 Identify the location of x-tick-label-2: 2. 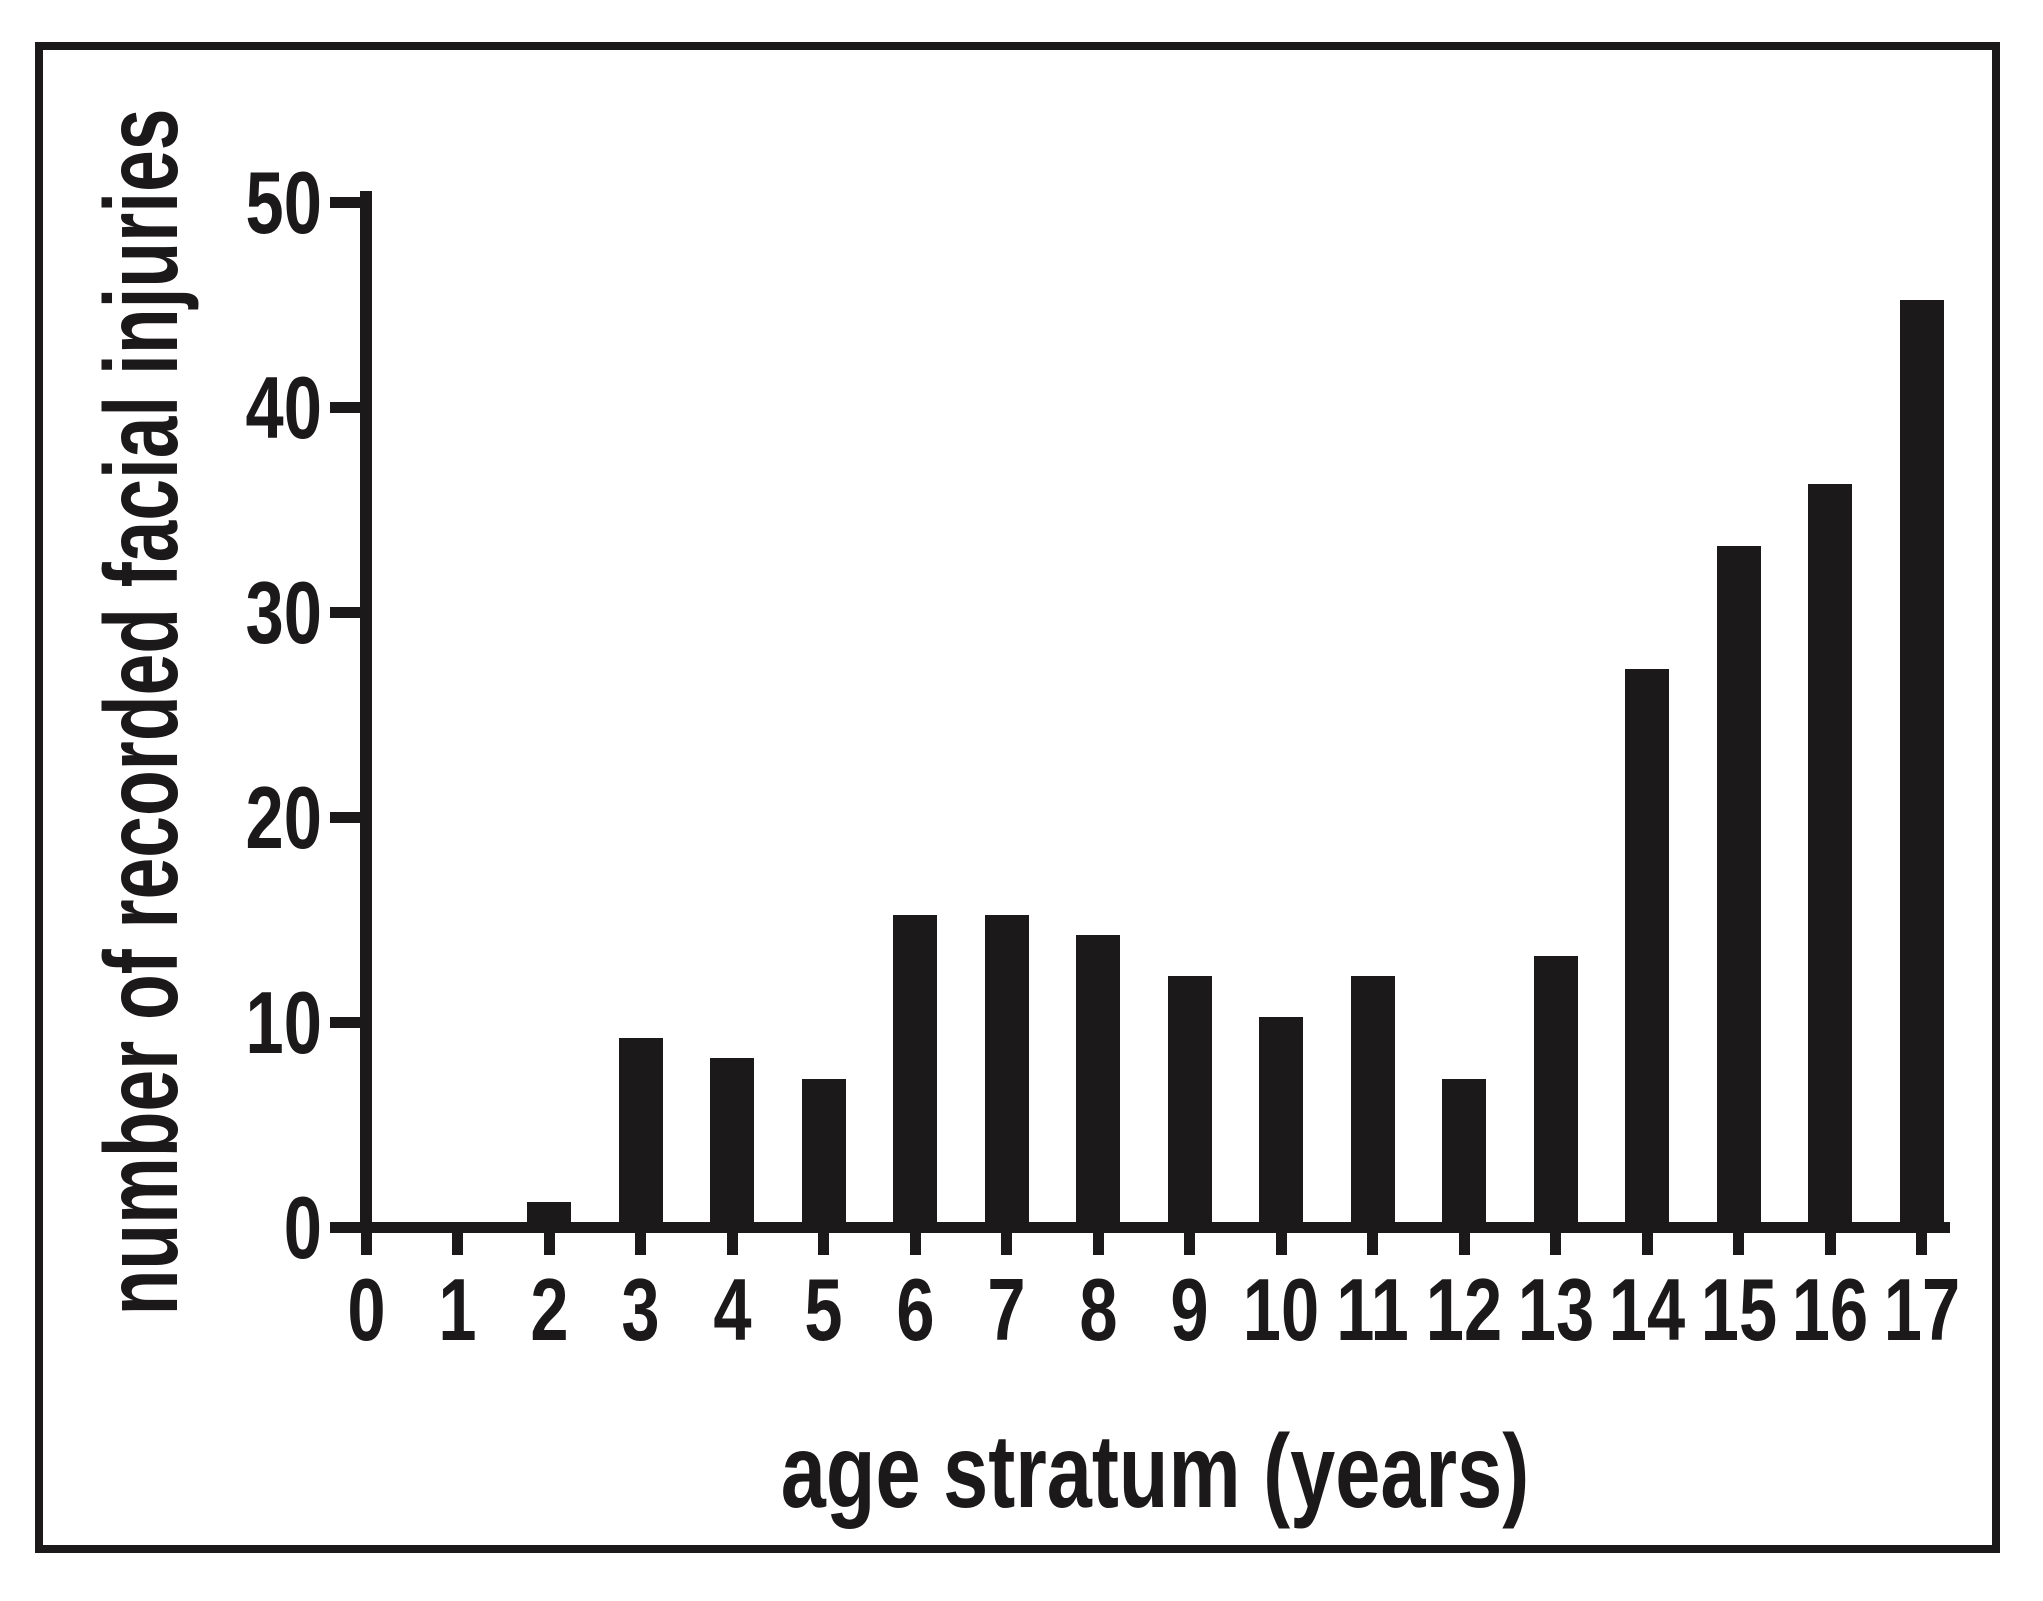
(549, 1310).